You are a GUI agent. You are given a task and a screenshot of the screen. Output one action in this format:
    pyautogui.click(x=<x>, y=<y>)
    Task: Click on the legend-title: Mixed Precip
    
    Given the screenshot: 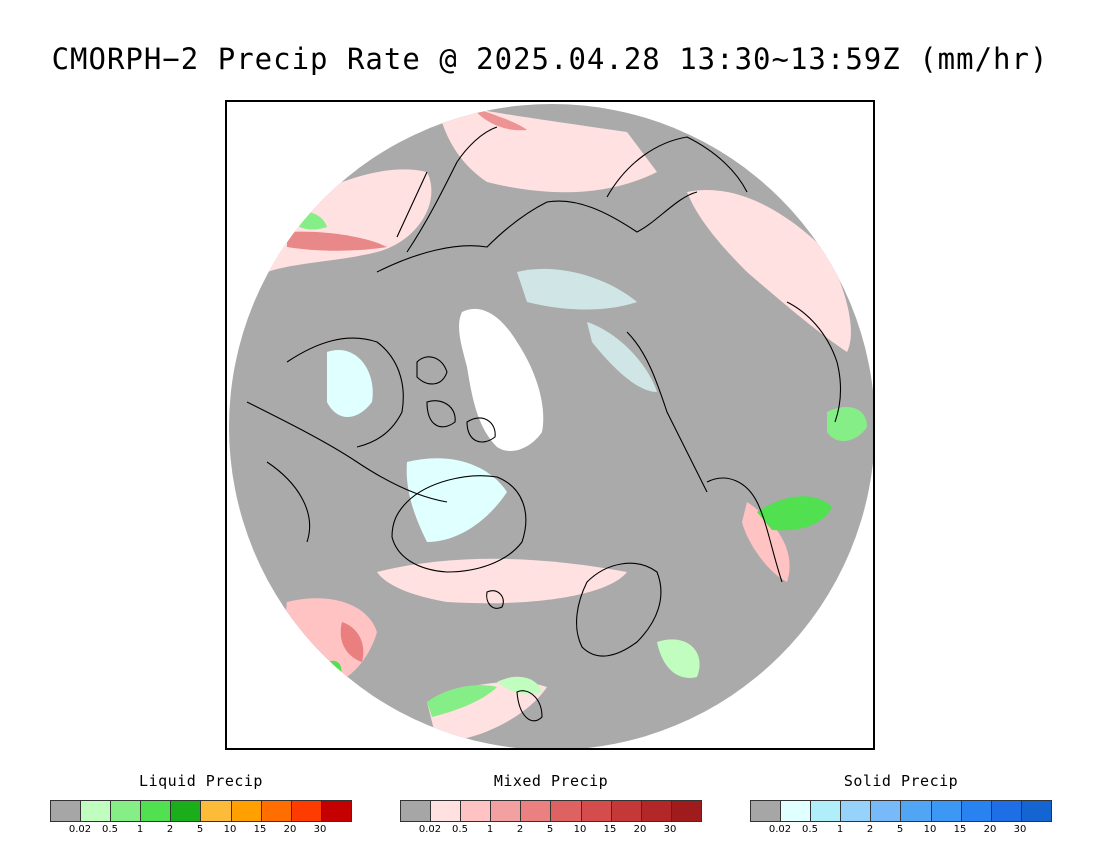 What is the action you would take?
    pyautogui.click(x=551, y=781)
    